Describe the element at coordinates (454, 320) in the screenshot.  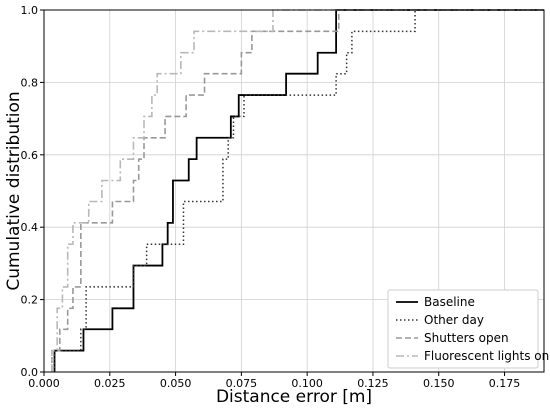
I see `legend-label: Other day` at that location.